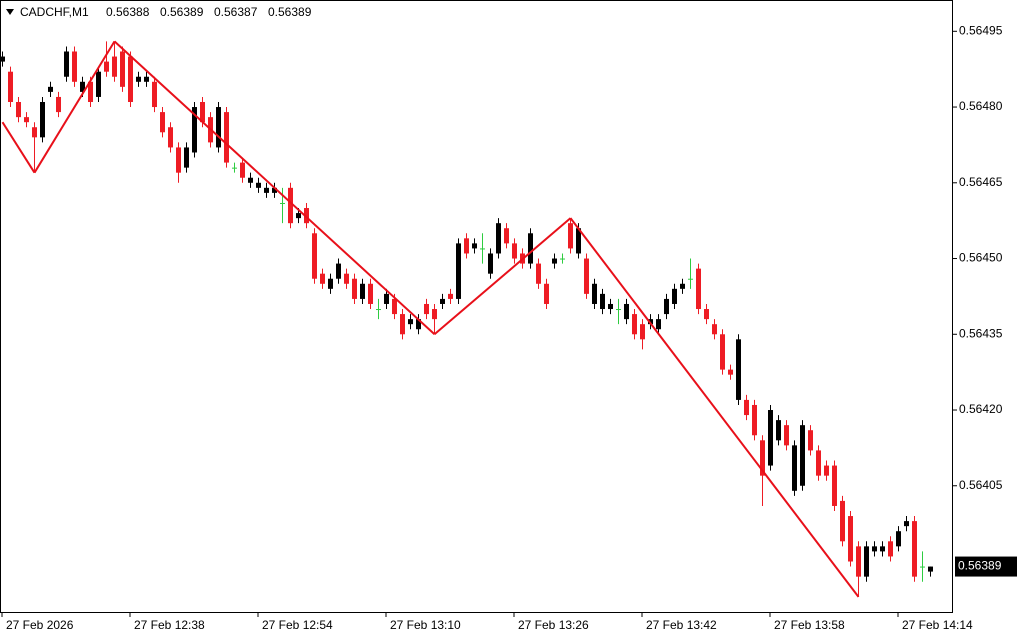  Describe the element at coordinates (74, 107) in the screenshot. I see `zigzag-segment` at that location.